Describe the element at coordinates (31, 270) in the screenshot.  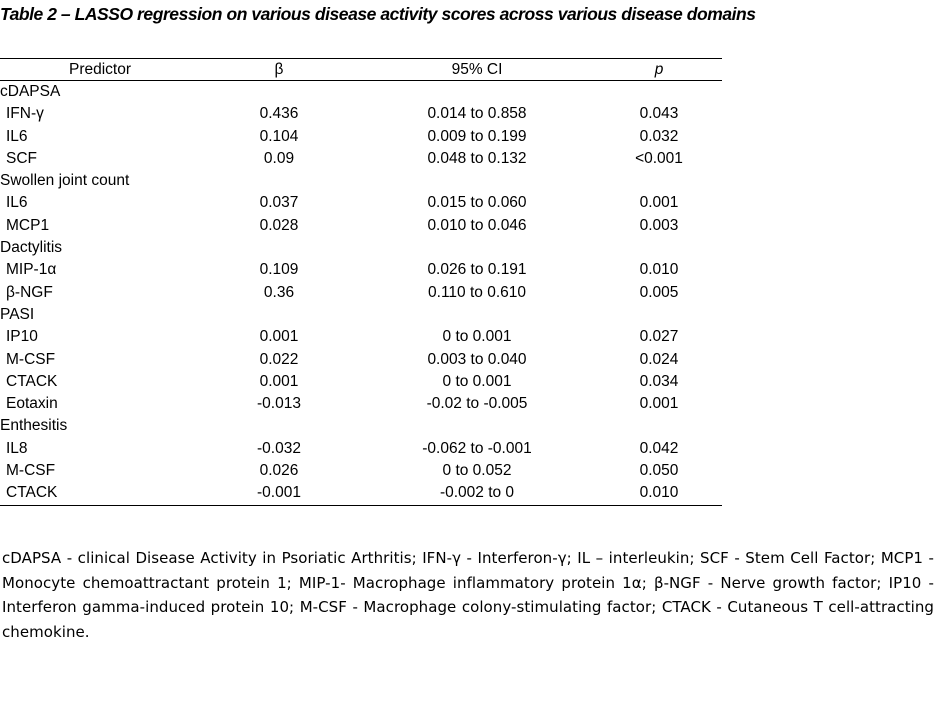
I see `predictor-cell: MIP-1α` at that location.